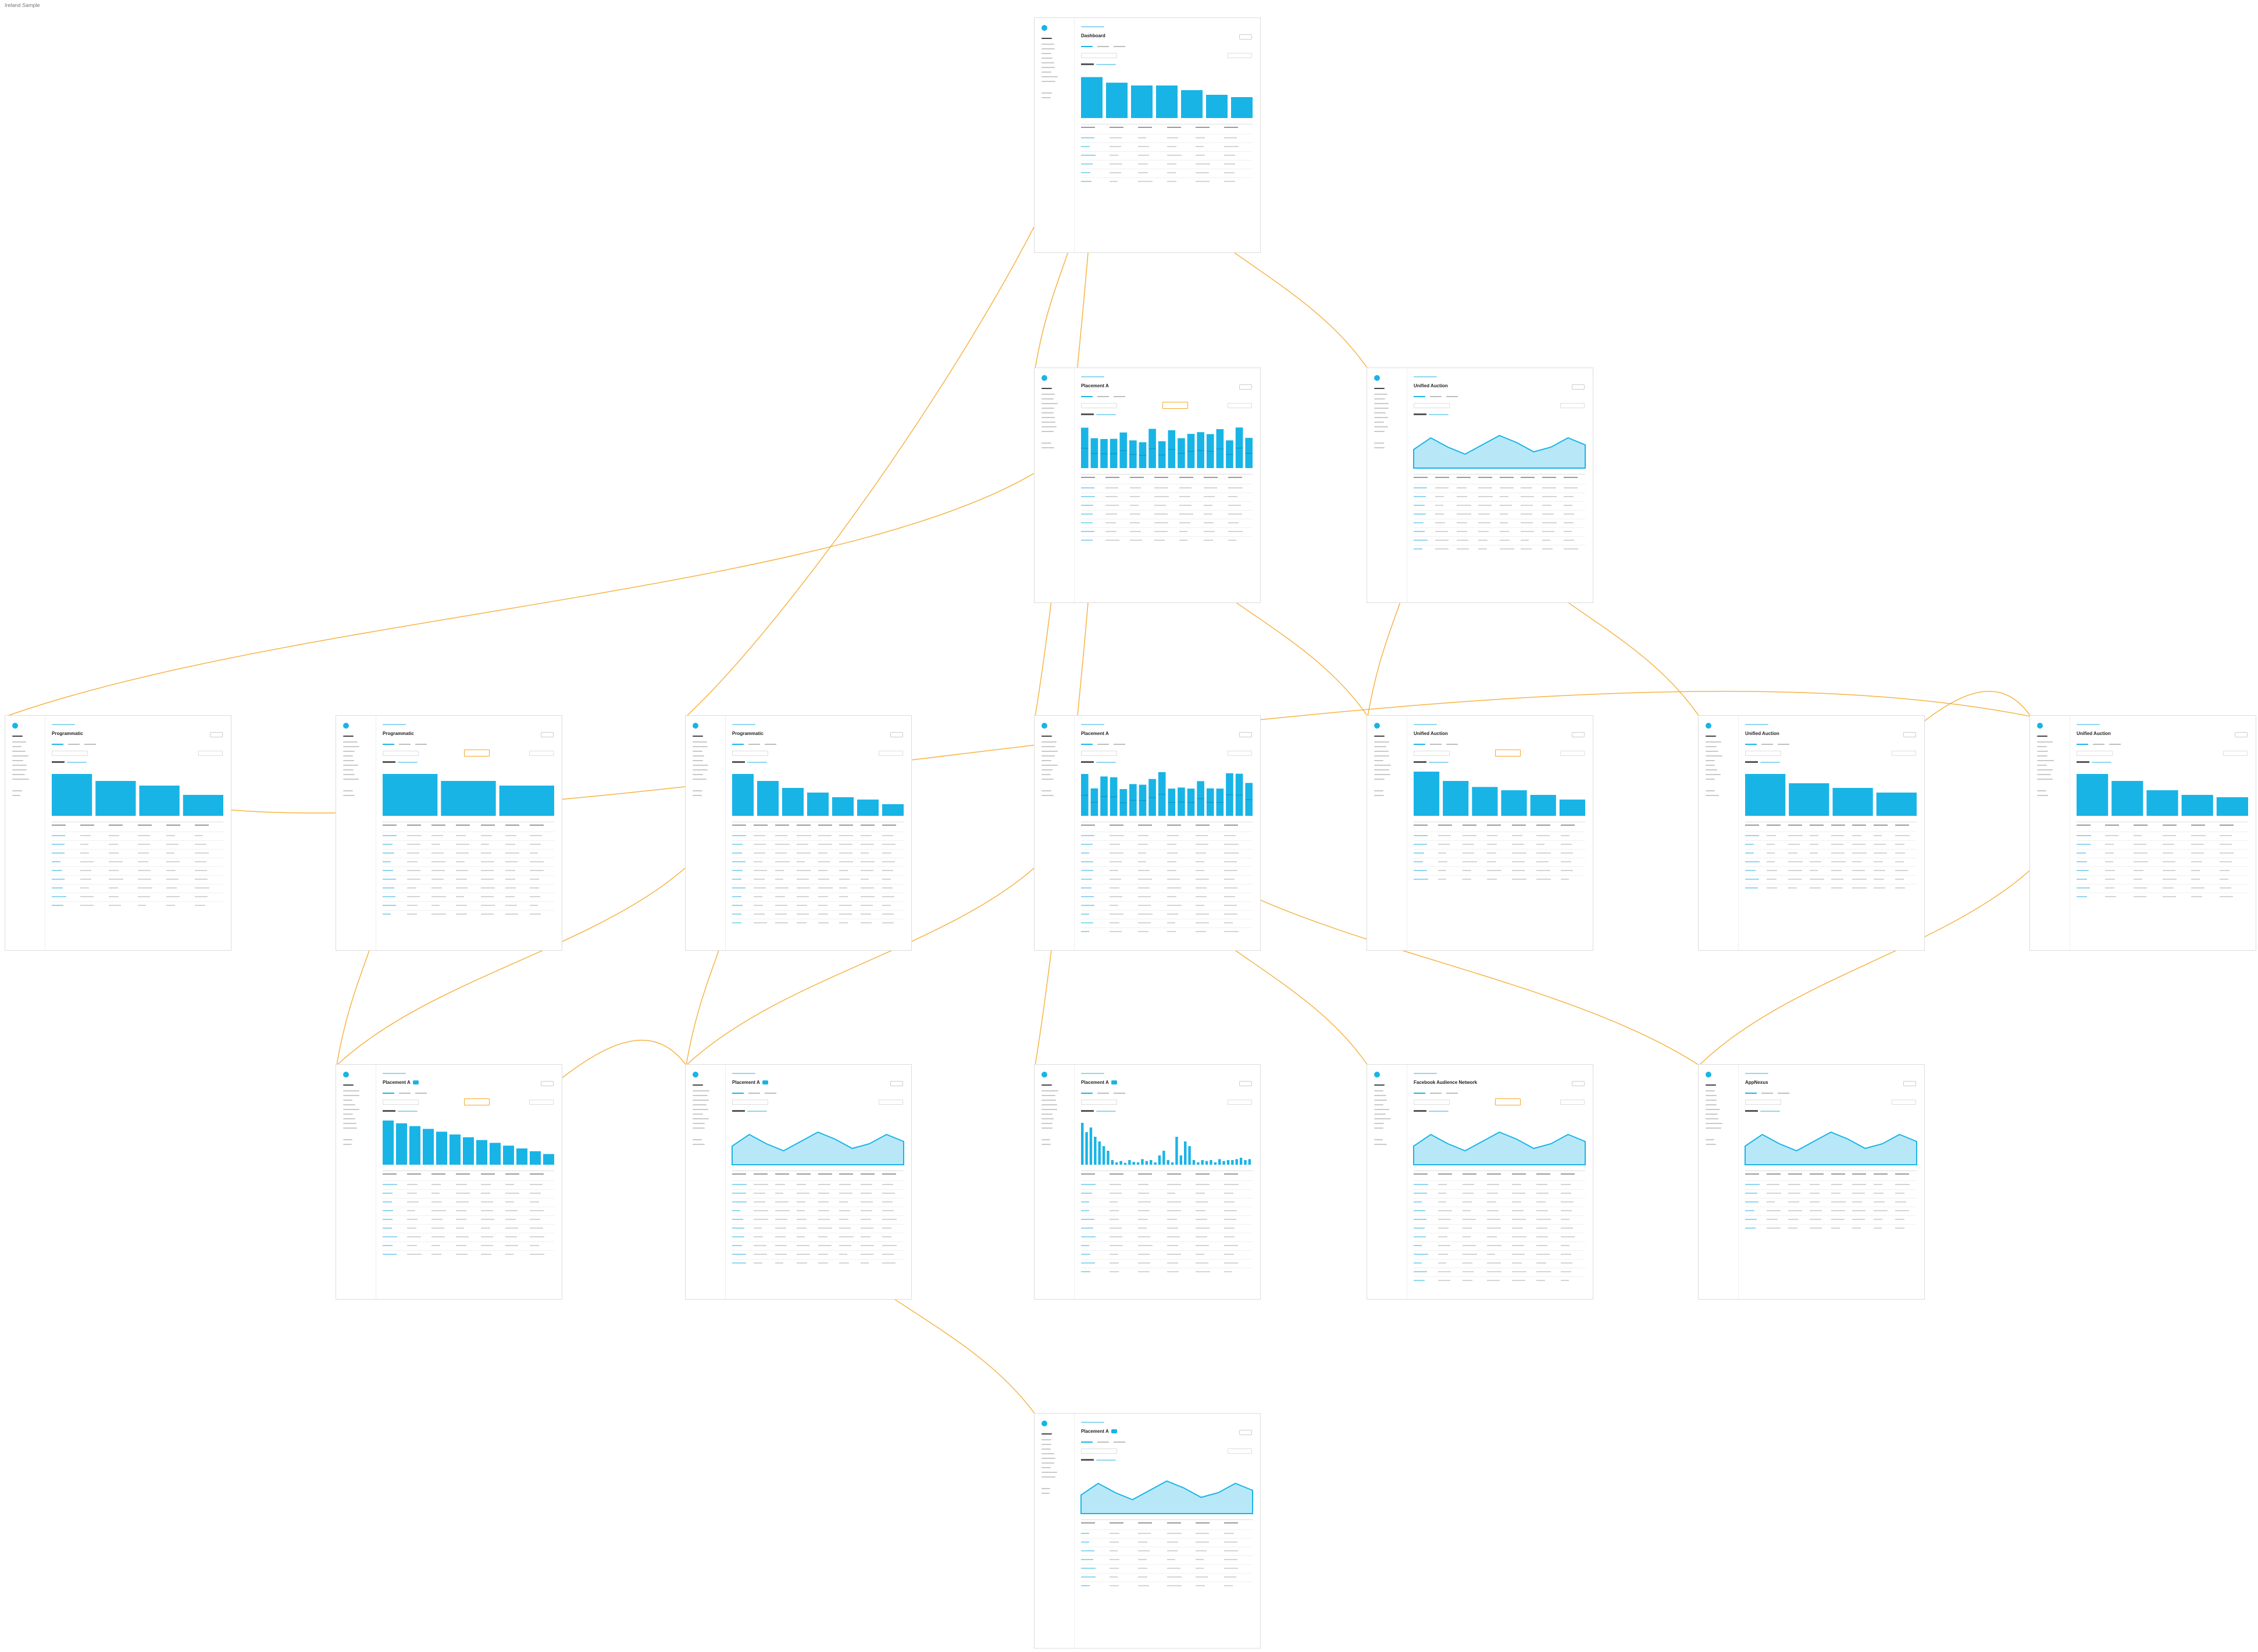  I want to click on screen-facebook-audience-network: Facebook Audience Network, so click(1480, 1182).